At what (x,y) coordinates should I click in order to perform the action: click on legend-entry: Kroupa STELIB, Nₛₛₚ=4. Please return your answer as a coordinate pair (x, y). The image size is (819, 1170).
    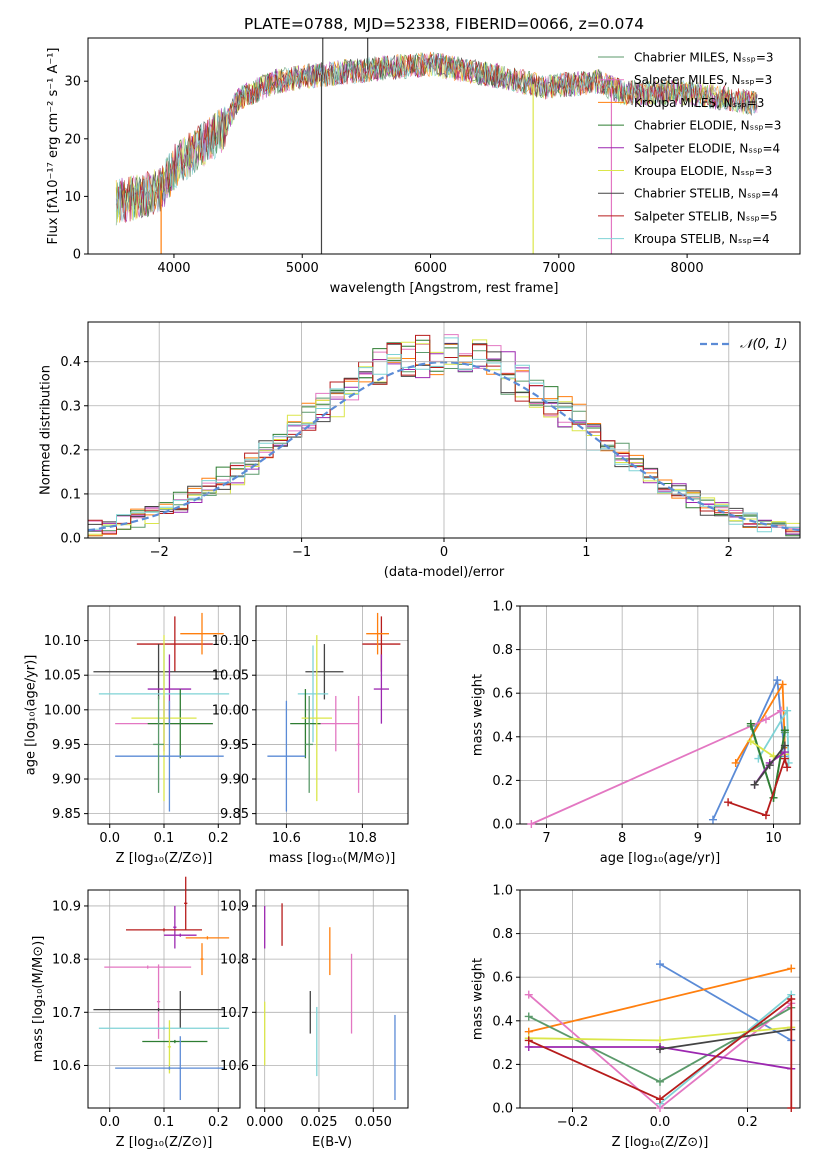
    Looking at the image, I should click on (702, 239).